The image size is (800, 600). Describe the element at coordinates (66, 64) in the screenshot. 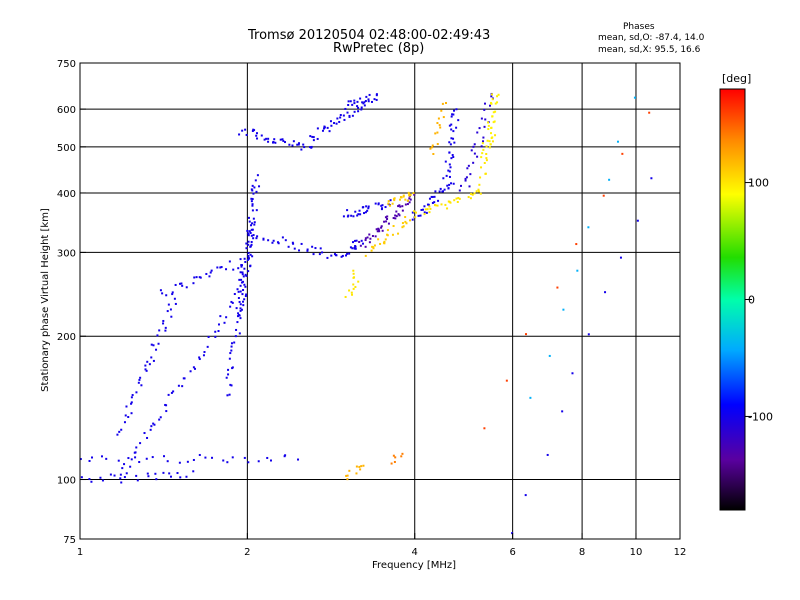

I see `y-tick-label: 750` at that location.